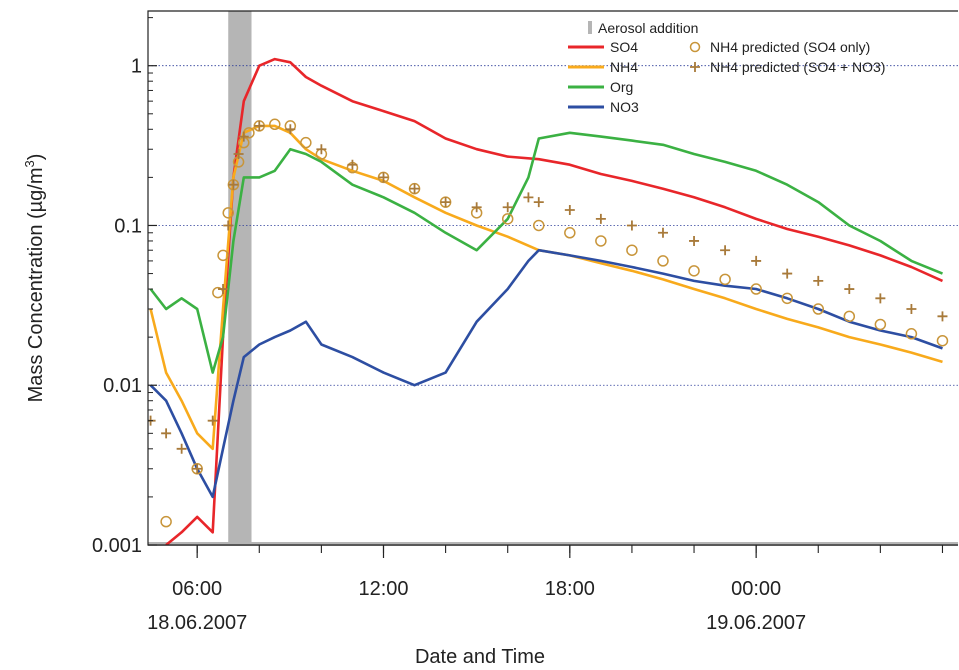  I want to click on legend-label-aerosol-addition: Aerosol addition, so click(648, 28).